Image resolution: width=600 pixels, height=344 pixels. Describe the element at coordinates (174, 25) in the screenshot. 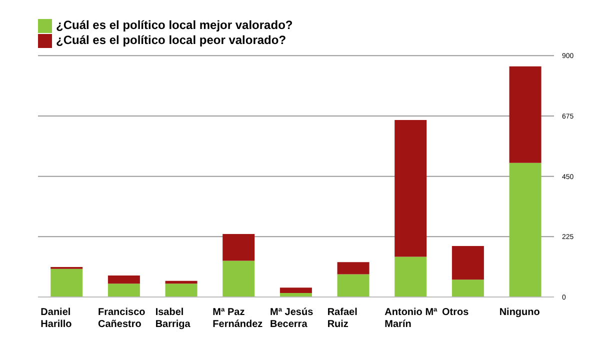

I see `legend-label: ¿Cuál es el político local mejor valorado?` at that location.